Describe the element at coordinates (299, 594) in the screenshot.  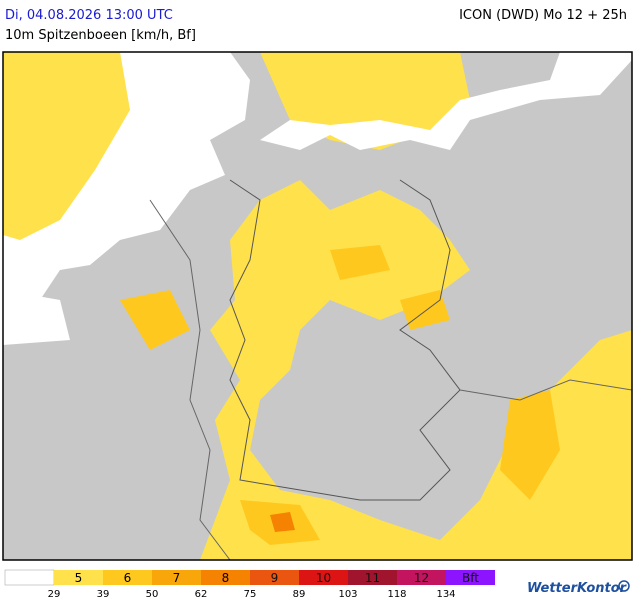
I see `legend-threshold: 89` at that location.